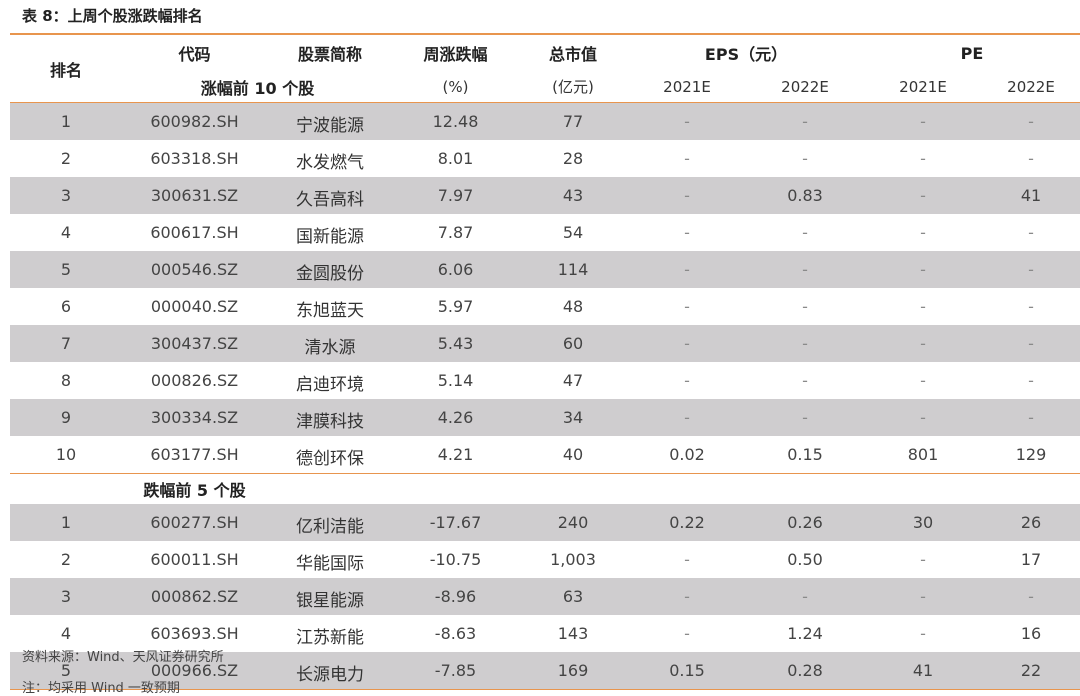 The height and width of the screenshot is (696, 1080). What do you see at coordinates (573, 232) in the screenshot?
I see `market-cap-cell: 54` at bounding box center [573, 232].